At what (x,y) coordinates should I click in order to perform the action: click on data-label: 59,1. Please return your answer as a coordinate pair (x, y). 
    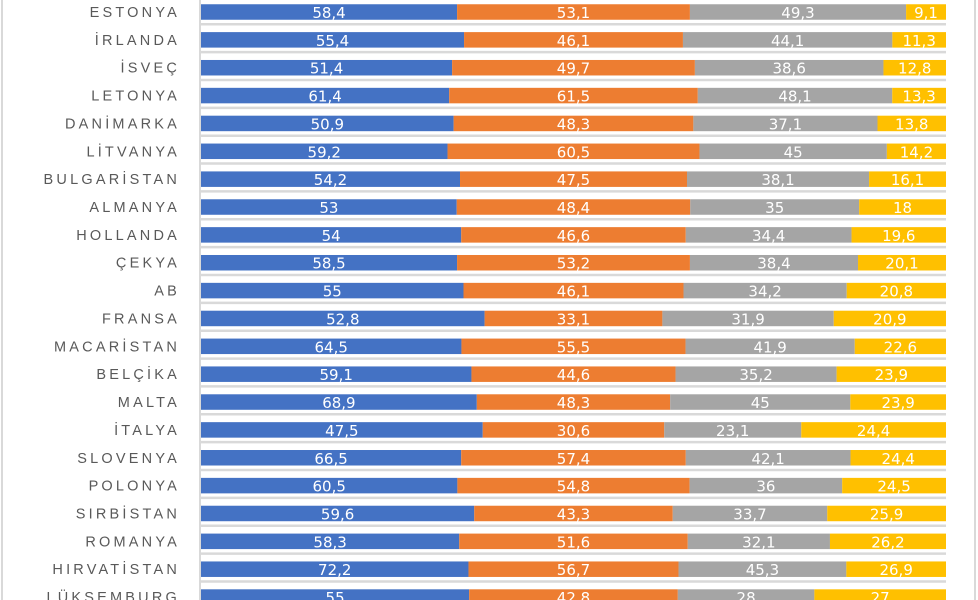
    Looking at the image, I should click on (336, 375).